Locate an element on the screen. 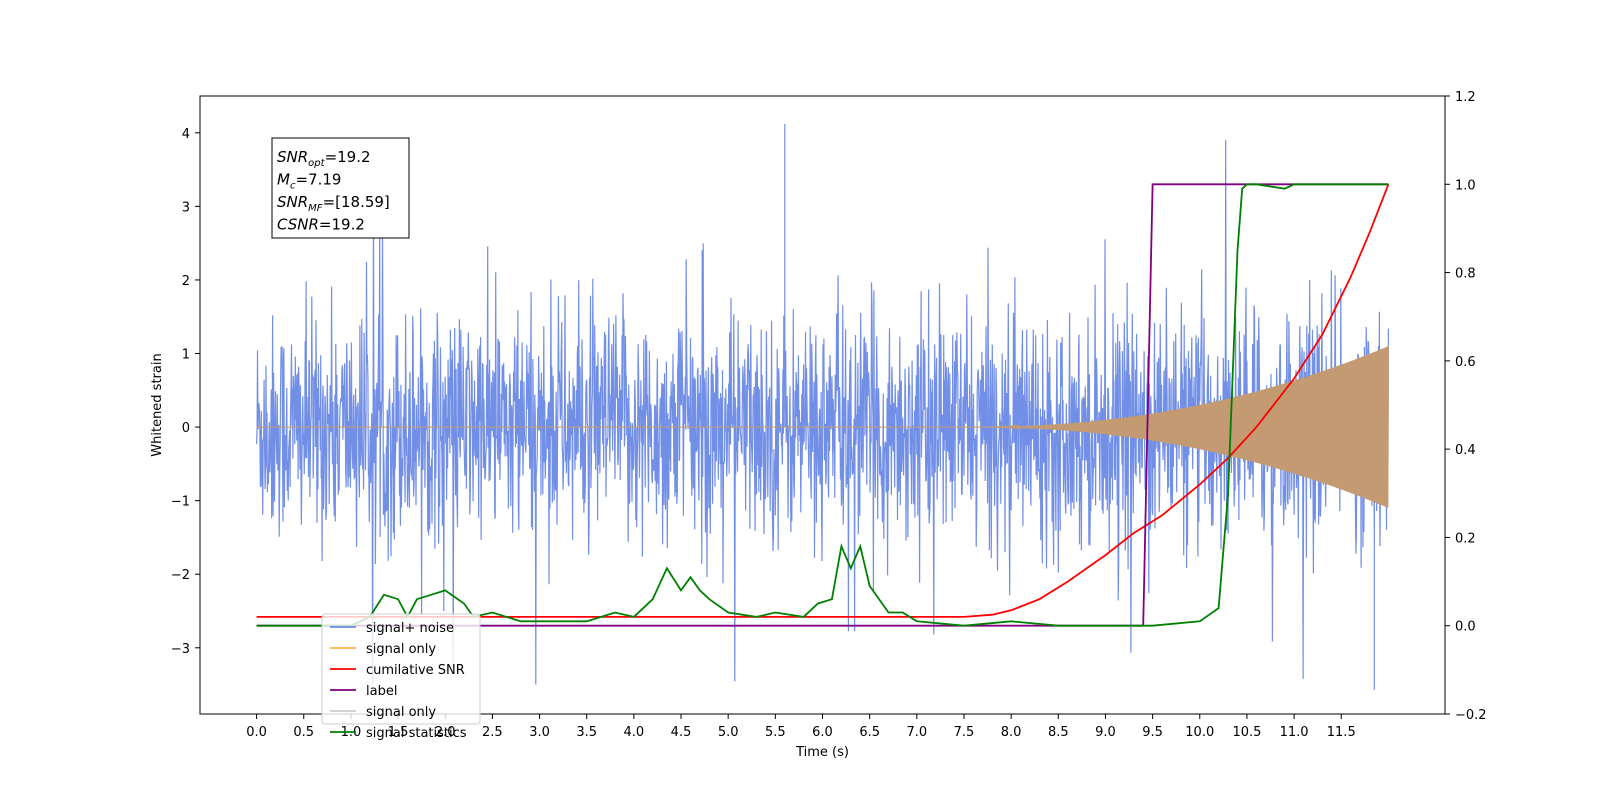 The height and width of the screenshot is (800, 1600). x-tick-label: 4.0 is located at coordinates (634, 732).